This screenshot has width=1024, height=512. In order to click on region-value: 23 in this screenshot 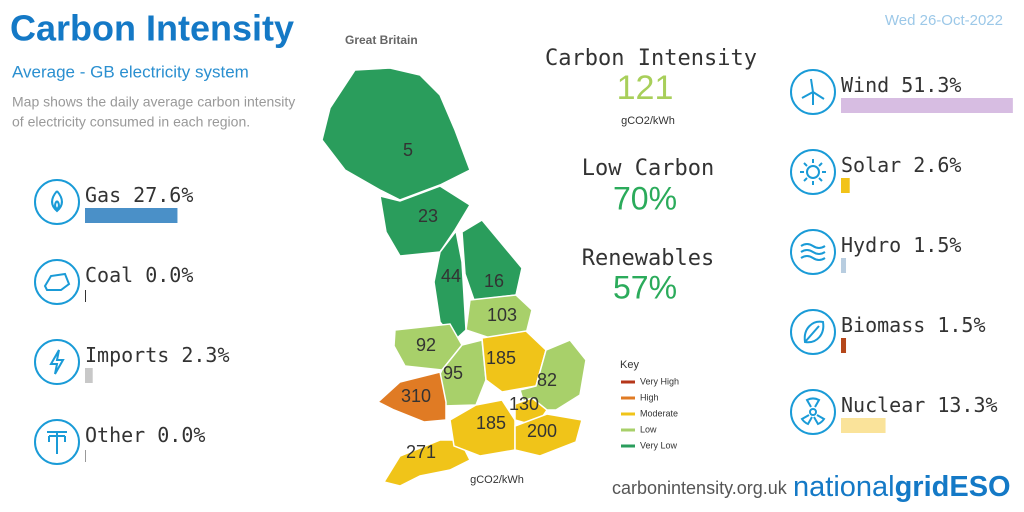, I will do `click(428, 216)`.